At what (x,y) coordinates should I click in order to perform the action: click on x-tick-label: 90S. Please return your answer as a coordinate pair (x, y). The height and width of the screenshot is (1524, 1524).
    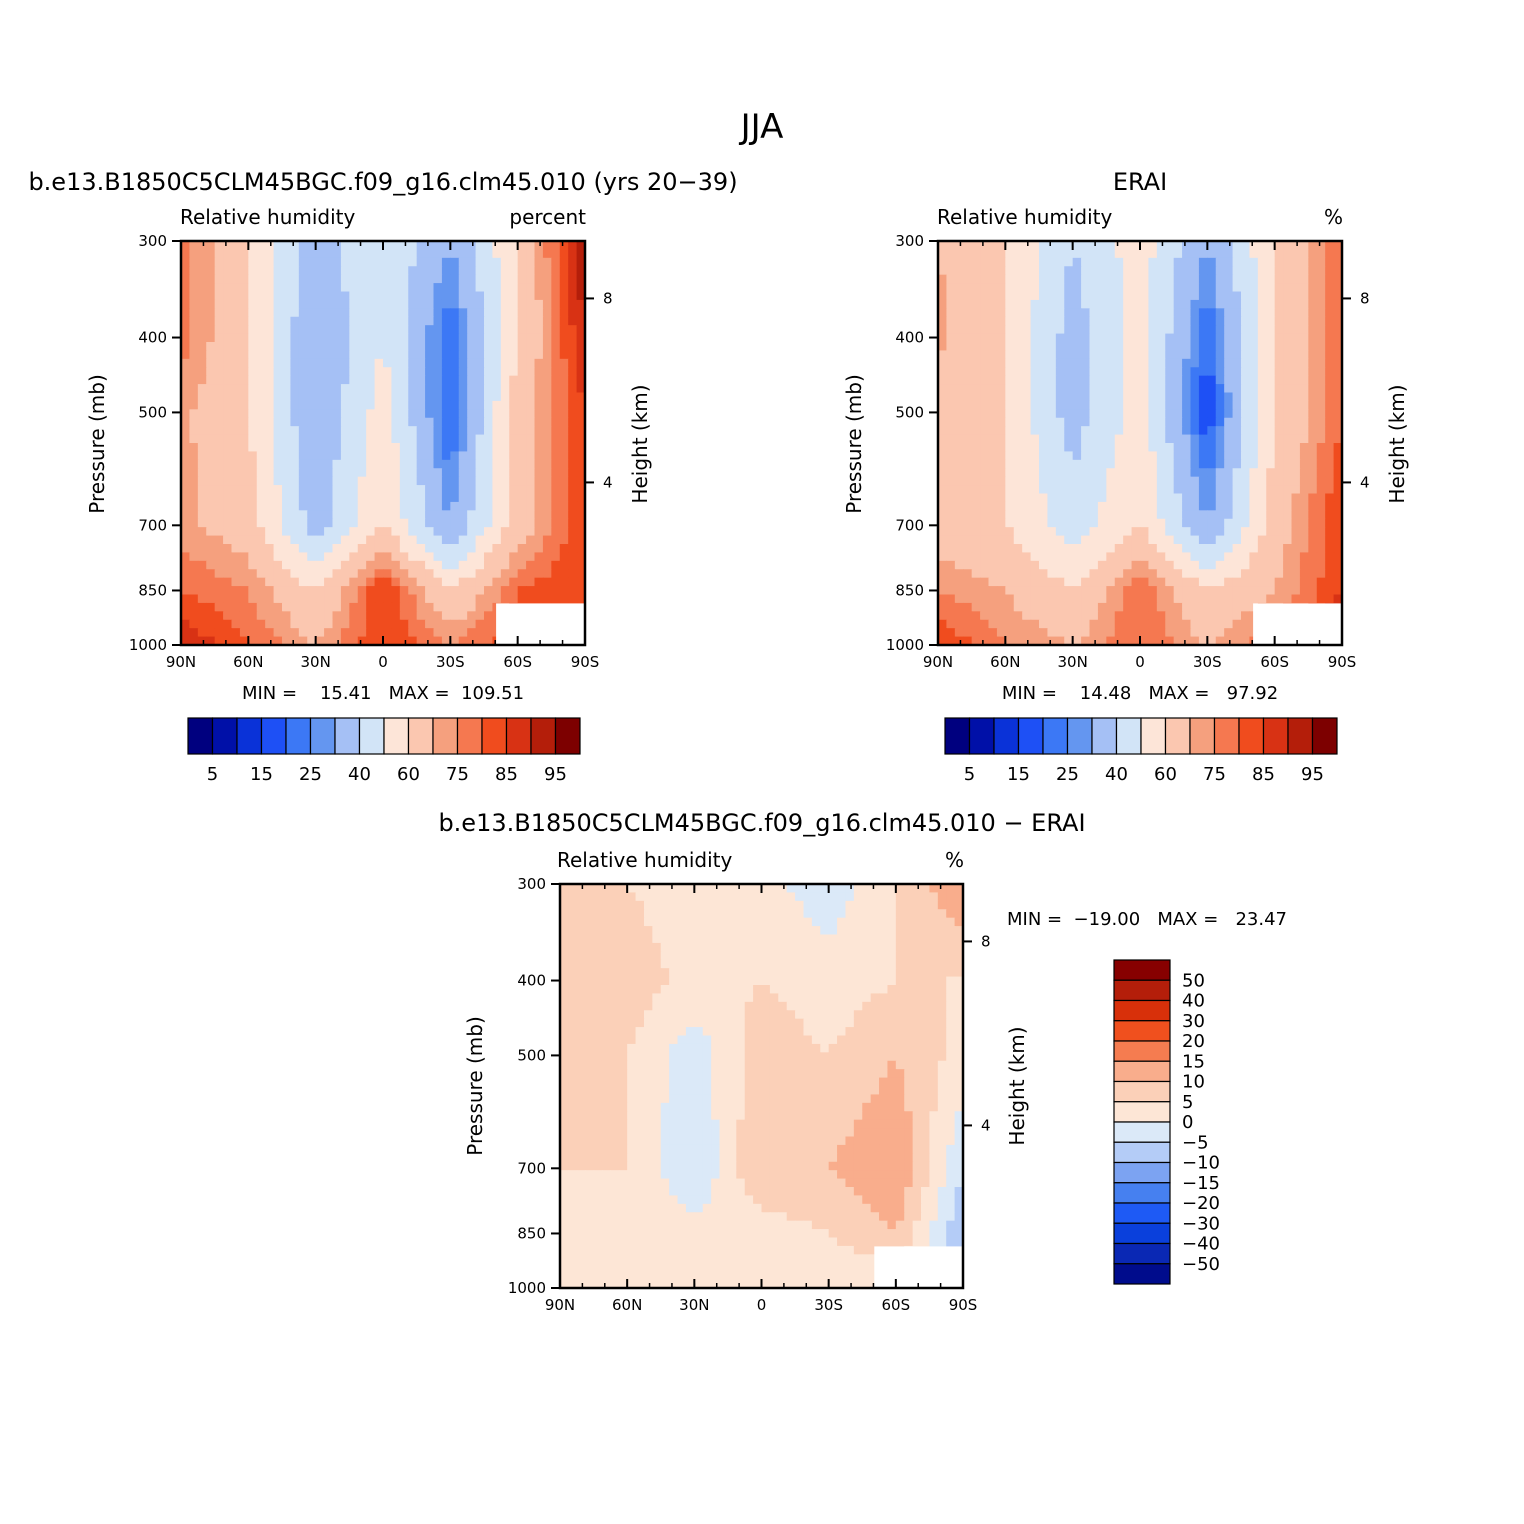
    Looking at the image, I should click on (1342, 662).